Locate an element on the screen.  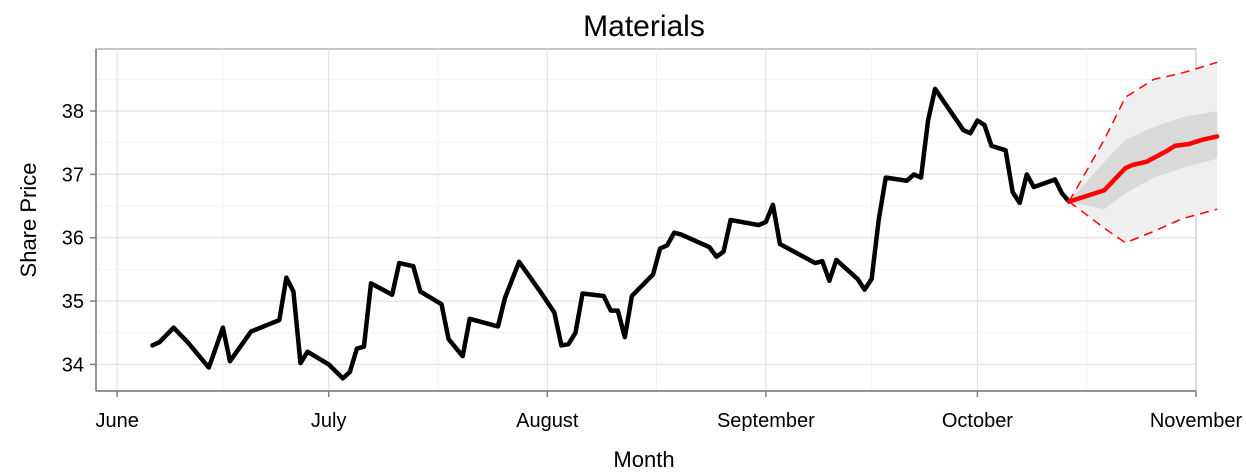
forecast-lower-bound-line is located at coordinates (1143, 222).